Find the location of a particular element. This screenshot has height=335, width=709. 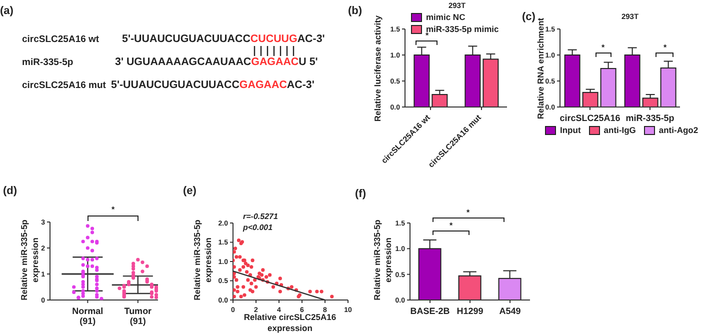

x-tick-label: miR-335-5p is located at coordinates (650, 118).